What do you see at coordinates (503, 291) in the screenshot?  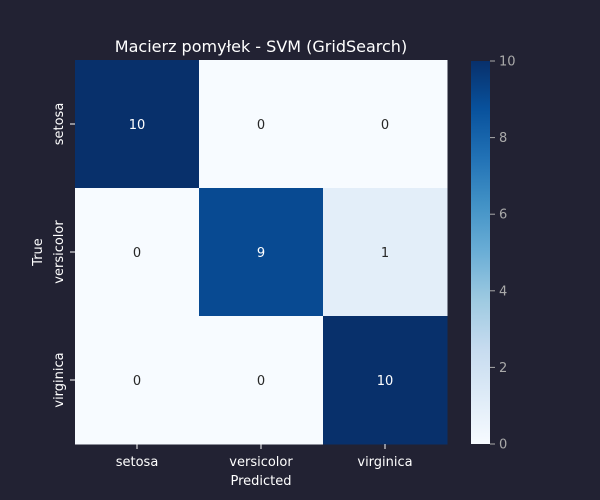 I see `colorbar-tick-label: 4` at bounding box center [503, 291].